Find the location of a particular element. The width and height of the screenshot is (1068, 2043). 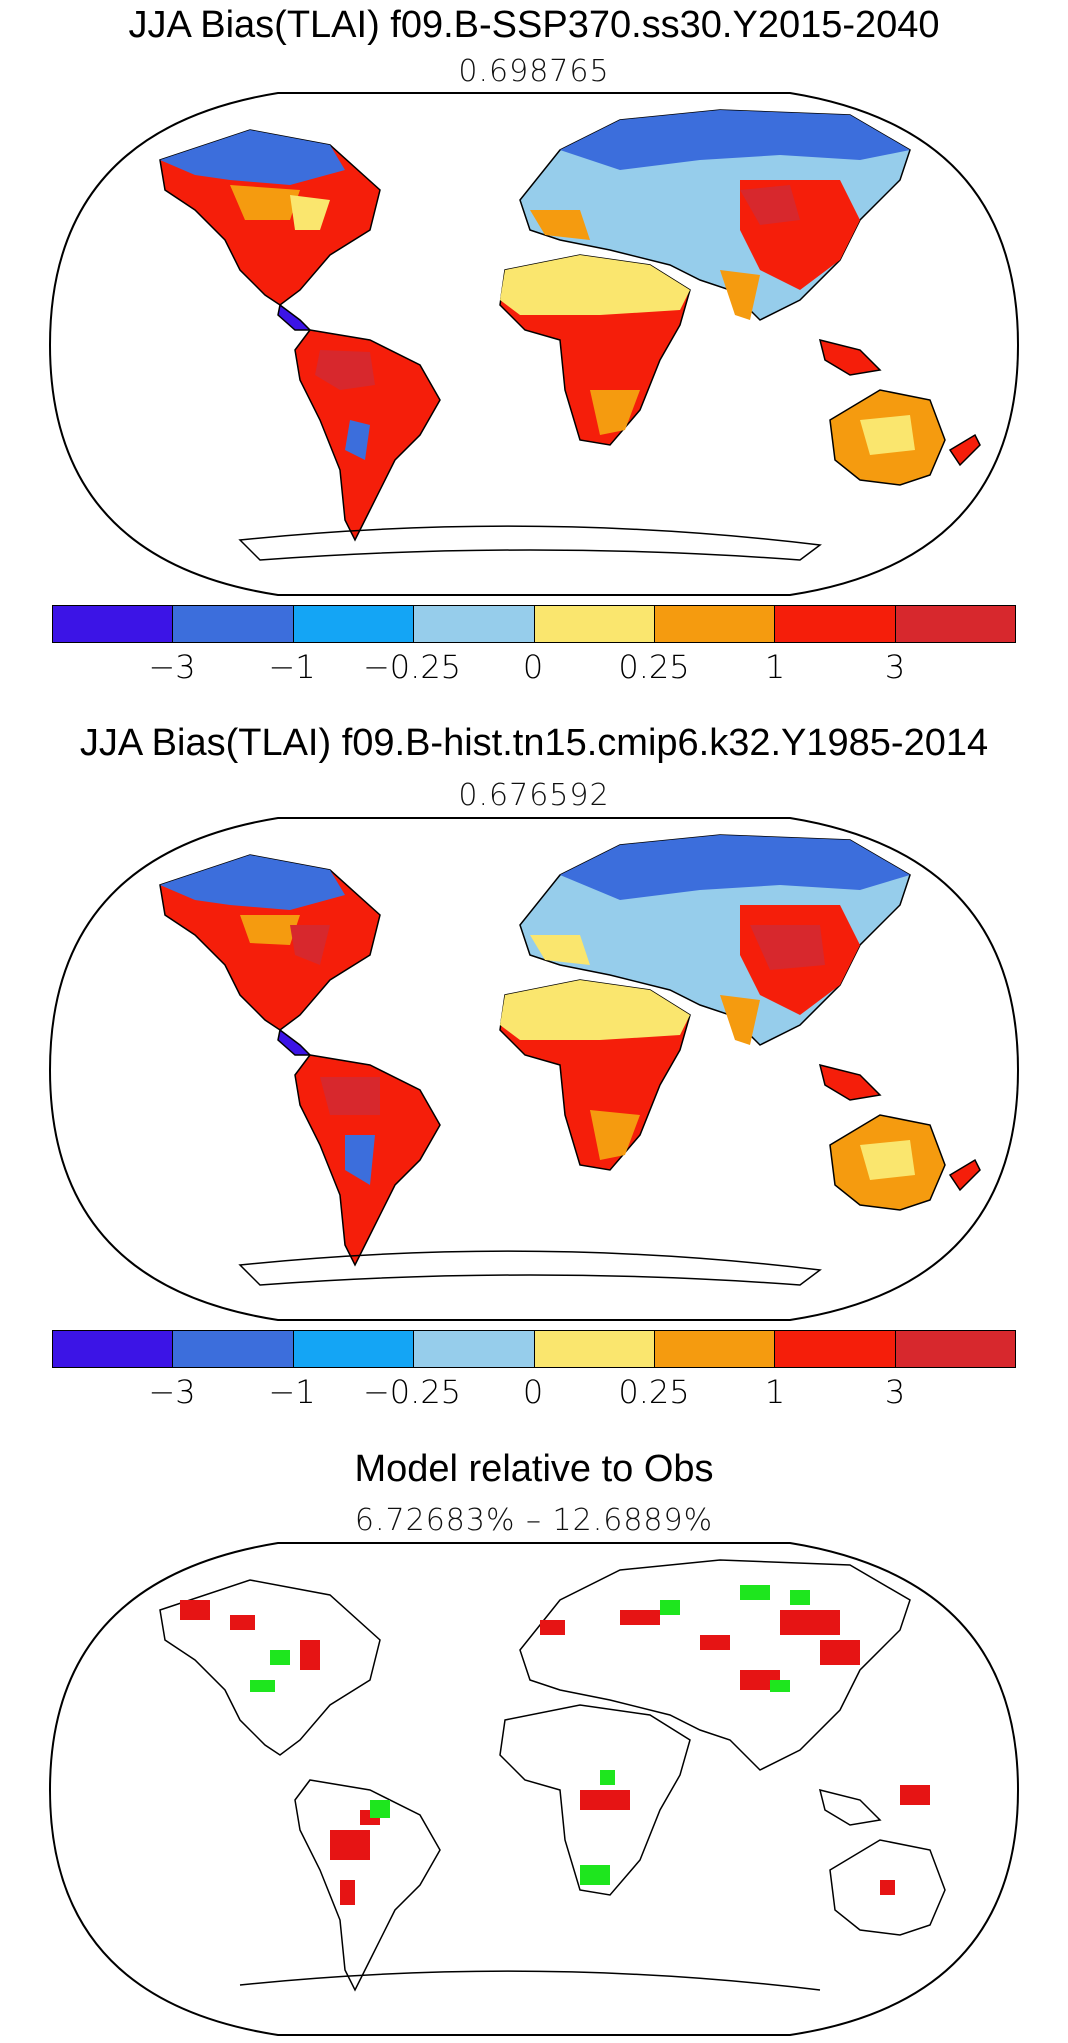

panel1-eurasia is located at coordinates (715, 215).